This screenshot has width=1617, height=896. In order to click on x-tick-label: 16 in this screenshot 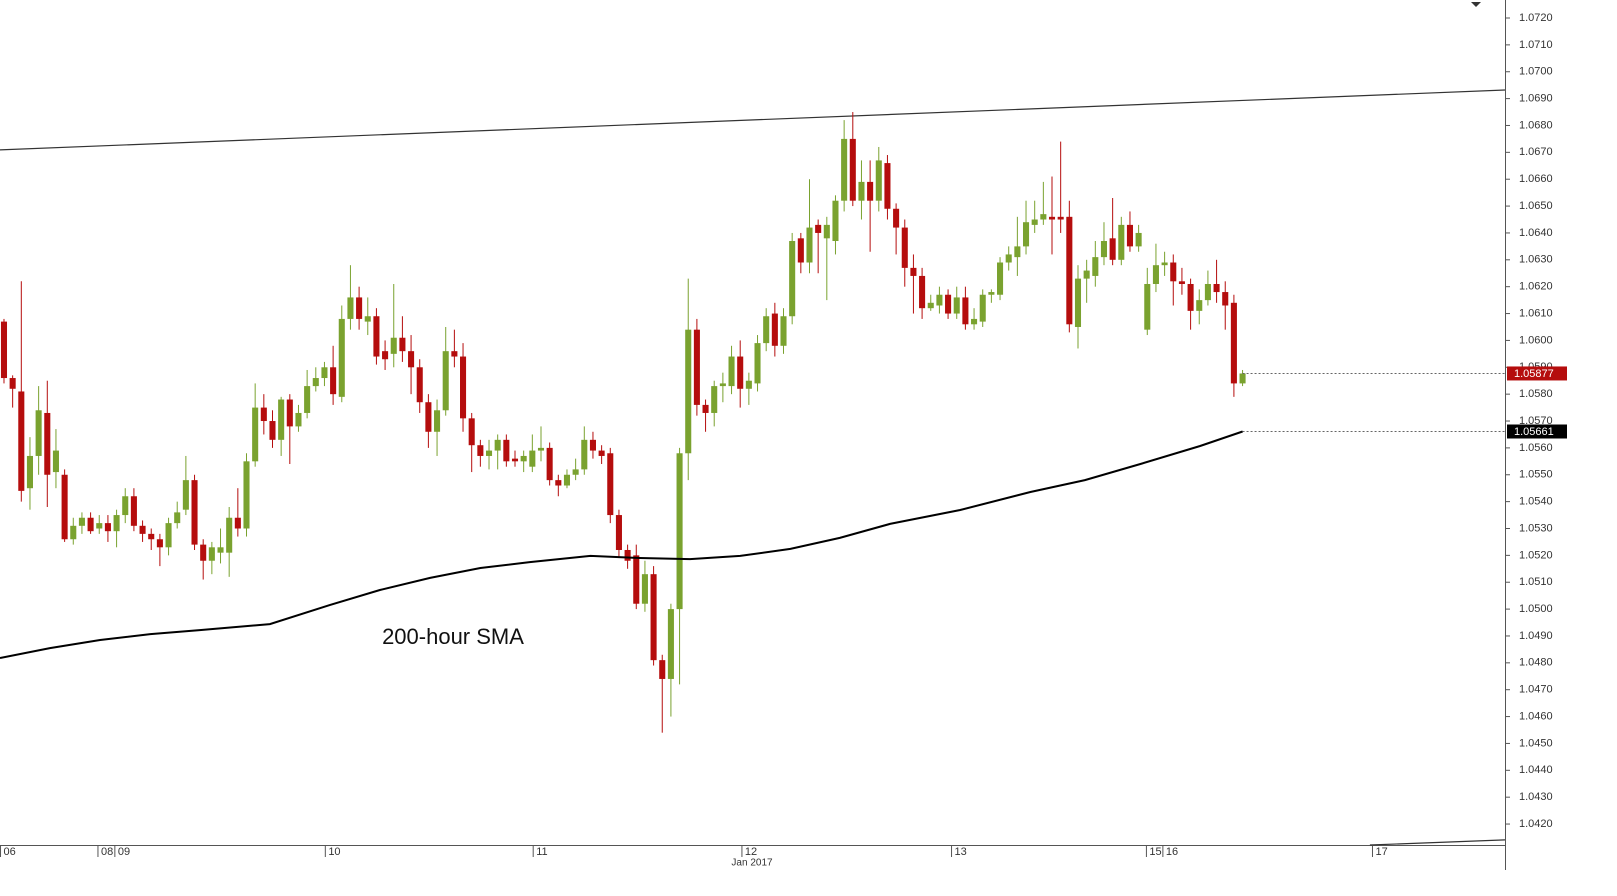, I will do `click(1172, 852)`.